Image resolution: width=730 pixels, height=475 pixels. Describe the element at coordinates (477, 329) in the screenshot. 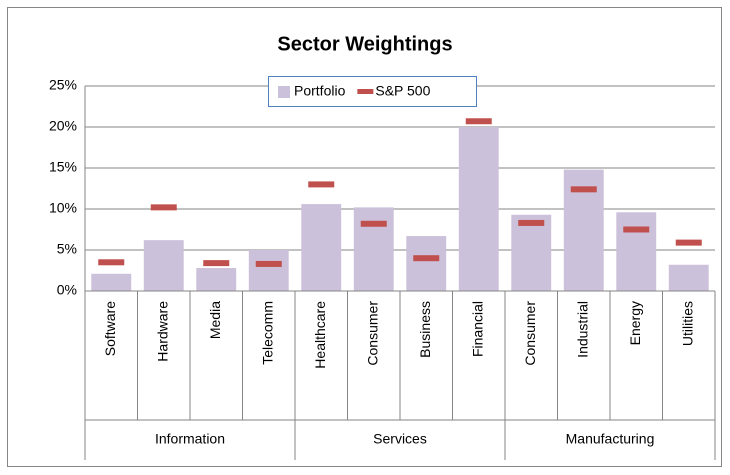

I see `x-tick-label: Financial` at that location.